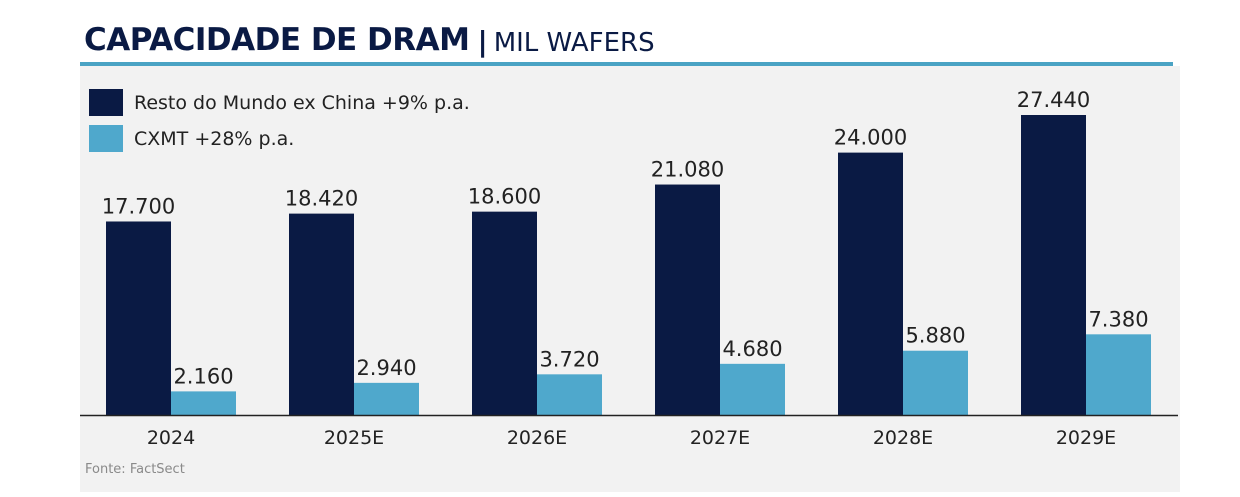  I want to click on bar-resto-do-mundo-2025E, so click(321, 314).